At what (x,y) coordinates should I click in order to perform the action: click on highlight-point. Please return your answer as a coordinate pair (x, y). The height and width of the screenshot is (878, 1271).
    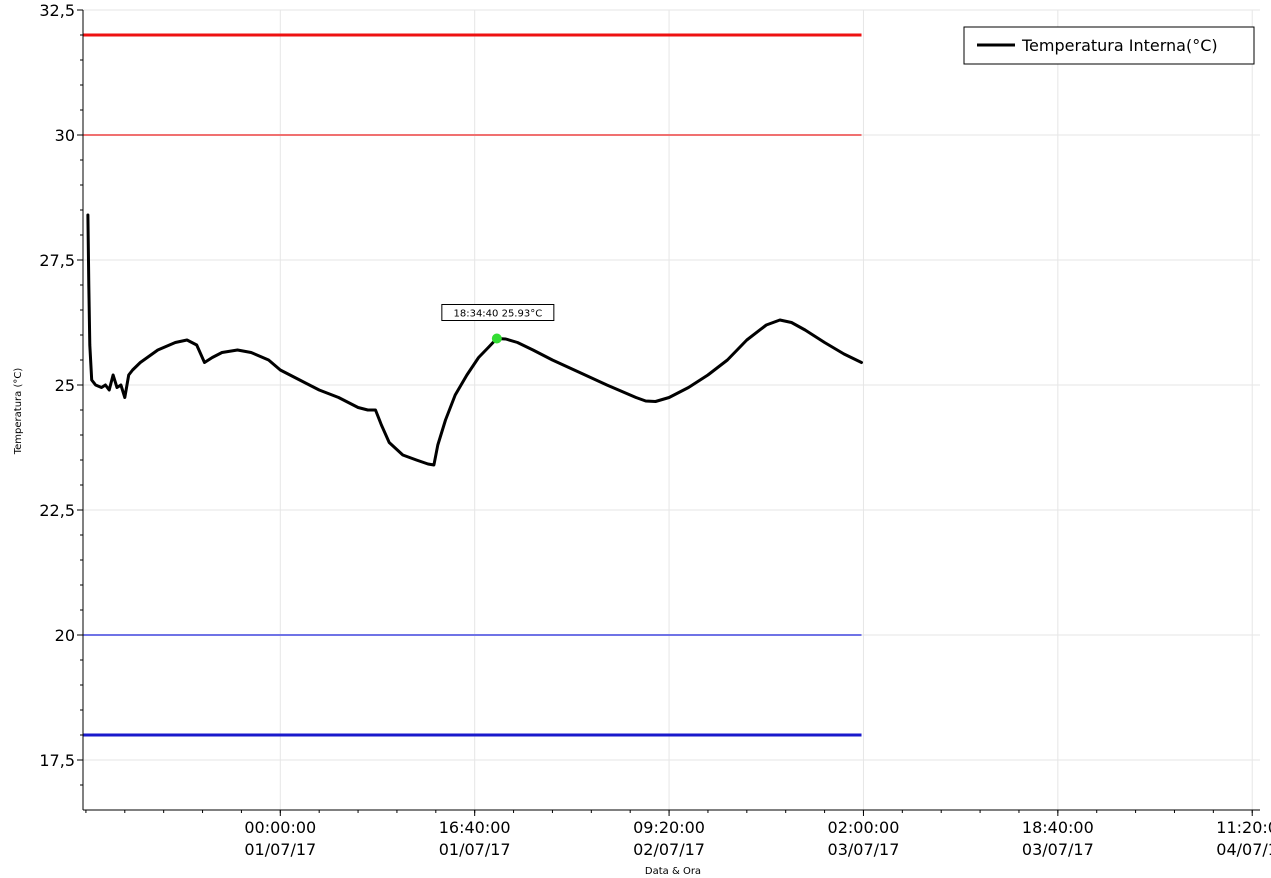
    Looking at the image, I should click on (496, 338).